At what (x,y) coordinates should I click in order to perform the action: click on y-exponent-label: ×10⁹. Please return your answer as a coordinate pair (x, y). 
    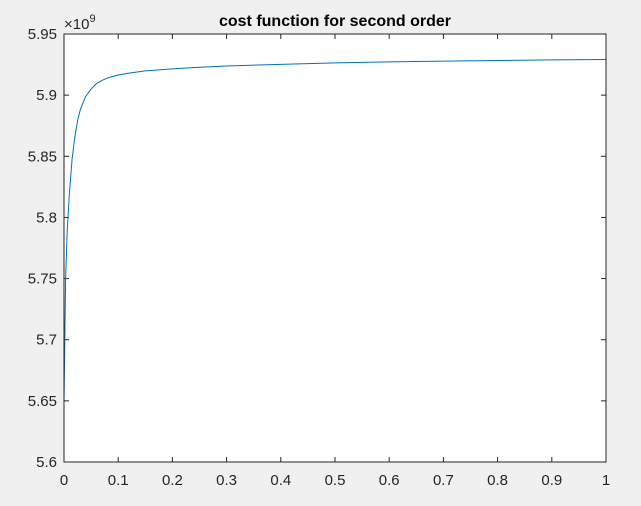
    Looking at the image, I should click on (80, 23).